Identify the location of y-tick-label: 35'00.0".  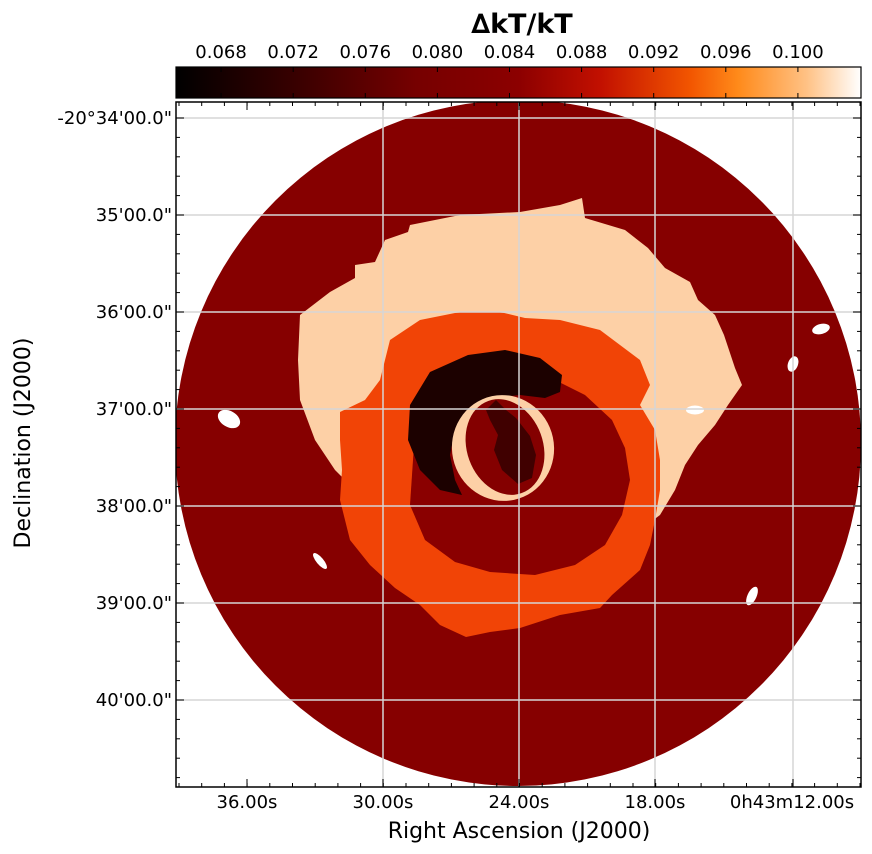
(134, 215).